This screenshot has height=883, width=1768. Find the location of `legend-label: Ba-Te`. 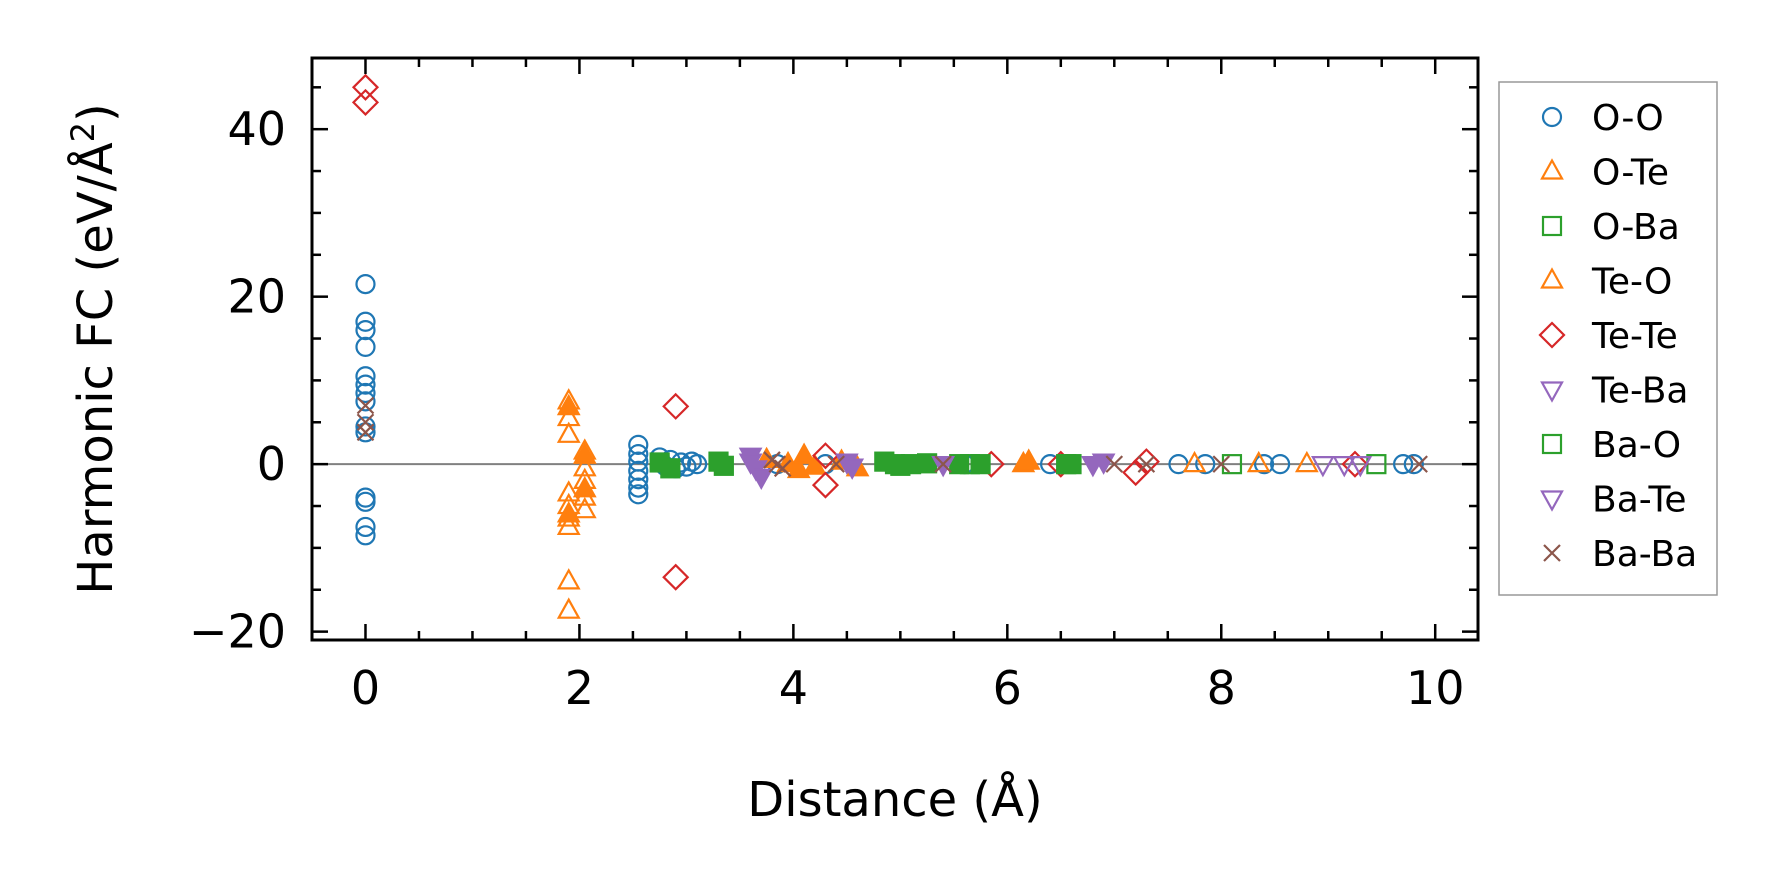

legend-label: Ba-Te is located at coordinates (1639, 500).